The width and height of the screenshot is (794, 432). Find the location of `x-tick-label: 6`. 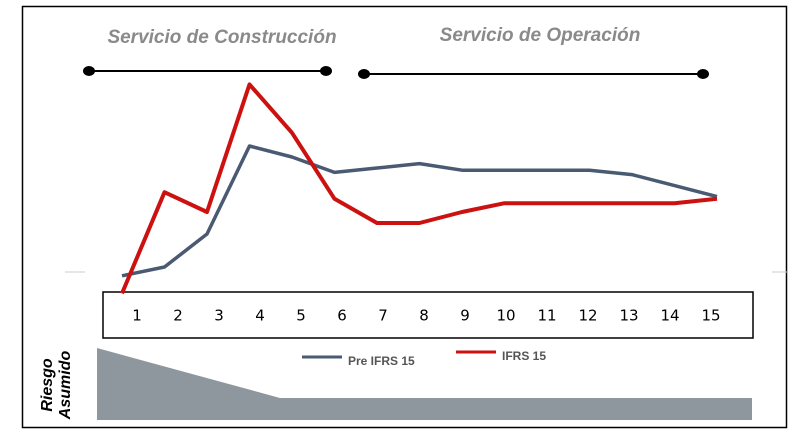

x-tick-label: 6 is located at coordinates (342, 316).